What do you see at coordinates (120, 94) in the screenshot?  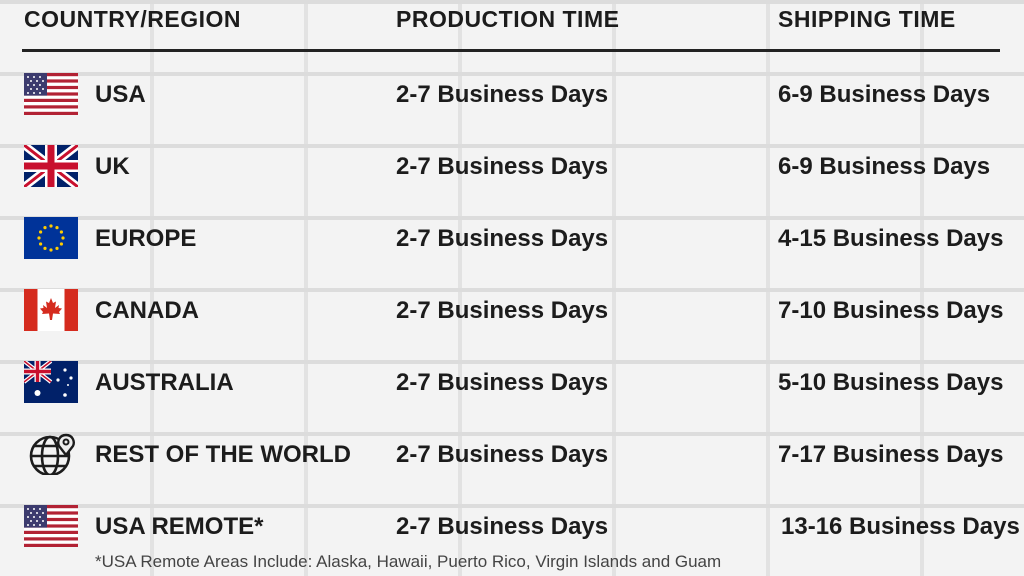 I see `country-label: USA` at bounding box center [120, 94].